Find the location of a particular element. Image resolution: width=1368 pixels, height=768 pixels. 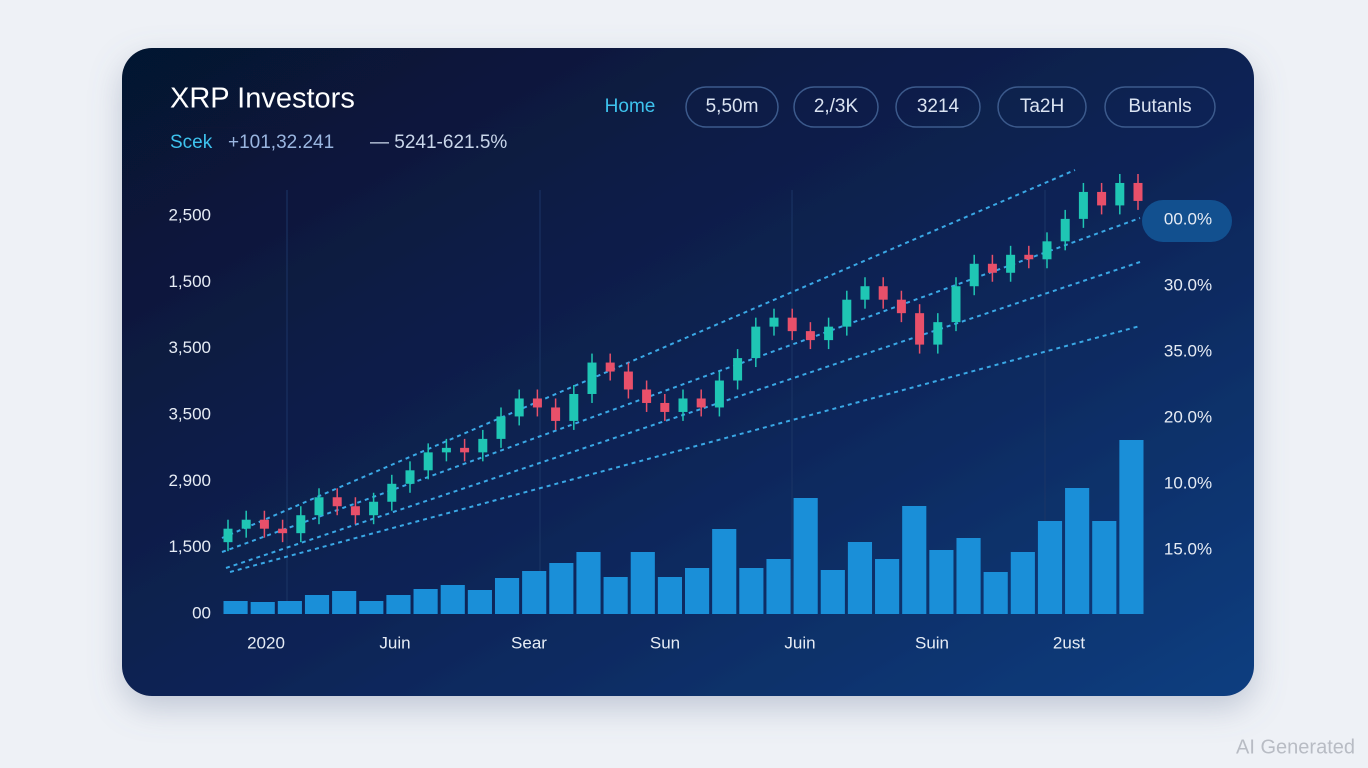

y2-label: 00.0% is located at coordinates (1188, 218).